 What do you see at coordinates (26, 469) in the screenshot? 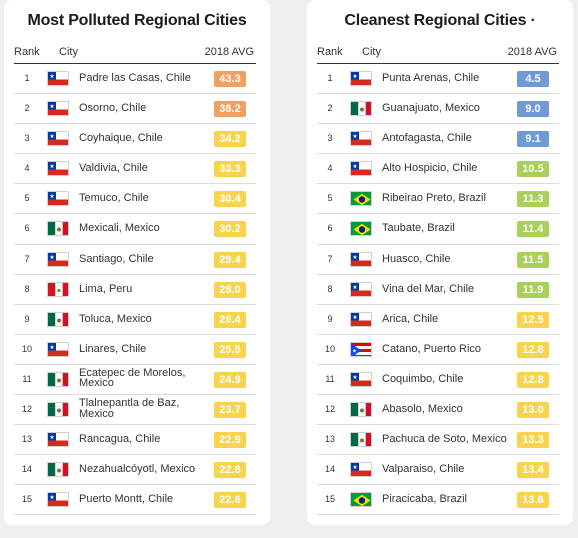
I see `rank-number: 14` at bounding box center [26, 469].